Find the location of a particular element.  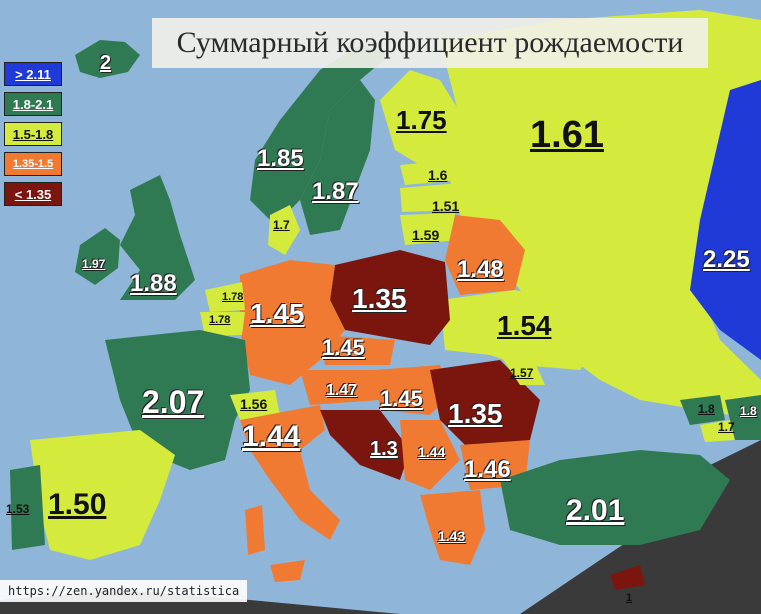

legend-item-1-8-2-1: 1.8-2.1 is located at coordinates (33, 104).